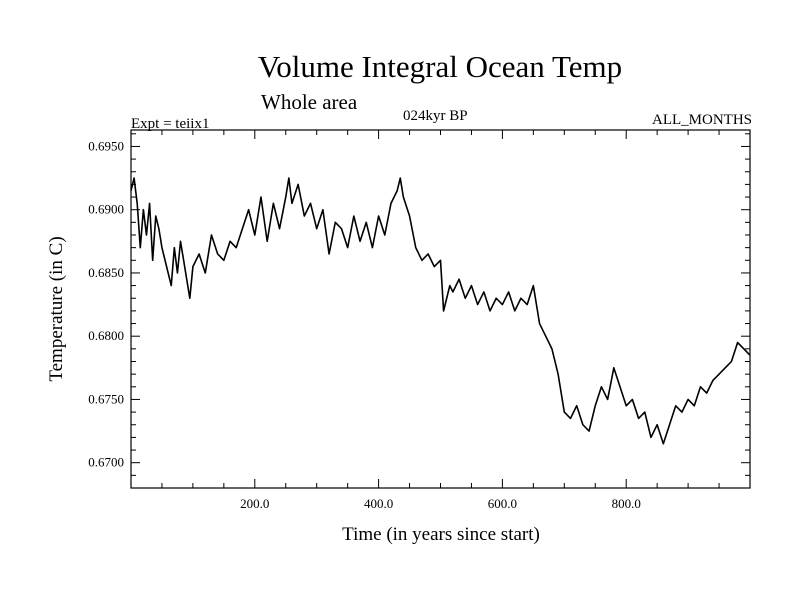 The width and height of the screenshot is (800, 600). Describe the element at coordinates (106, 209) in the screenshot. I see `y-tick-label: 0.6900` at that location.